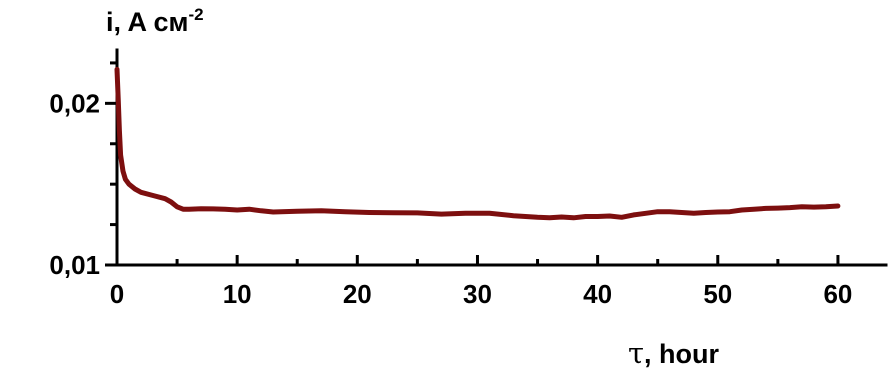  I want to click on x-tick-label: 50, so click(717, 294).